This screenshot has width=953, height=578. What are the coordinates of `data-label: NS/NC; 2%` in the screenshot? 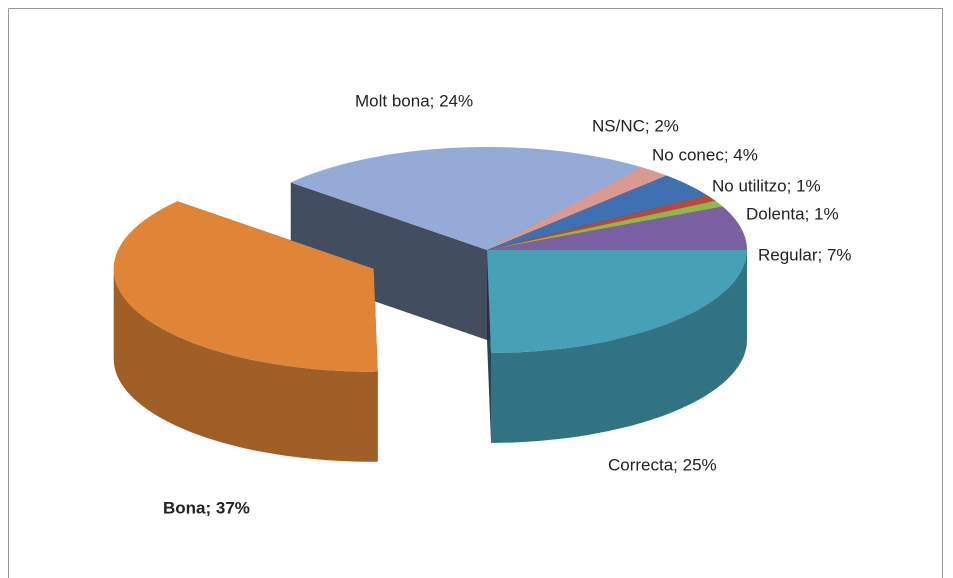 It's located at (635, 125).